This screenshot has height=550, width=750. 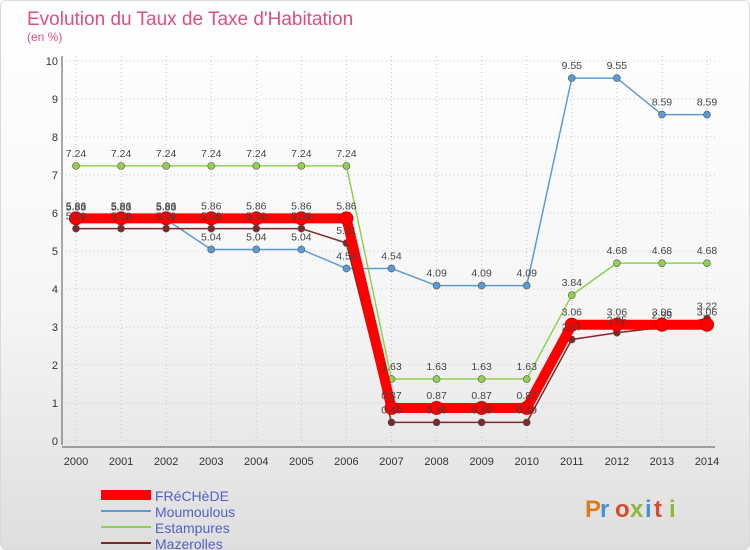 What do you see at coordinates (648, 509) in the screenshot?
I see `logo-letter: i` at bounding box center [648, 509].